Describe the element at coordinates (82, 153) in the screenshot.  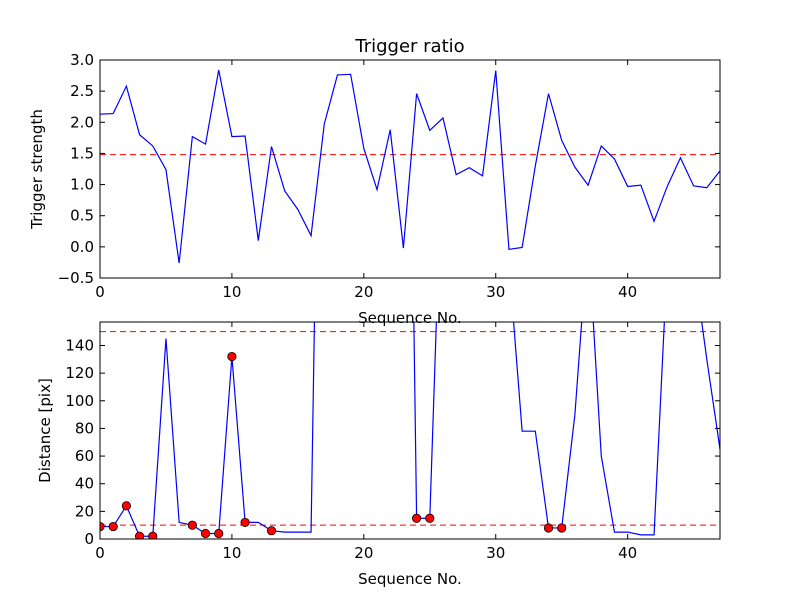
I see `y-tick-label: 1.5` at that location.